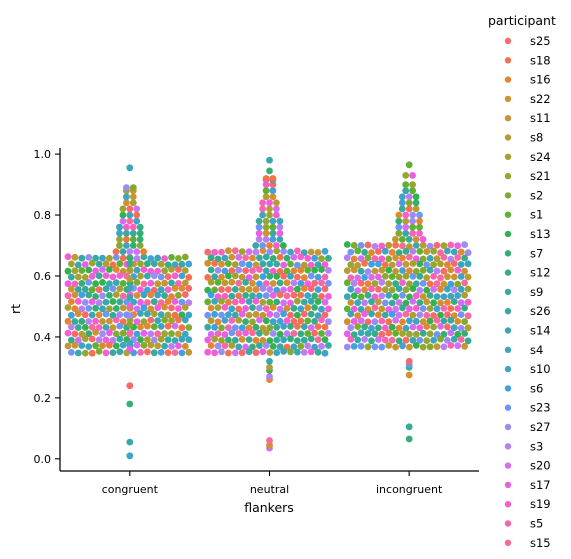  Describe the element at coordinates (43, 398) in the screenshot. I see `y-tick-label: 0.2` at that location.